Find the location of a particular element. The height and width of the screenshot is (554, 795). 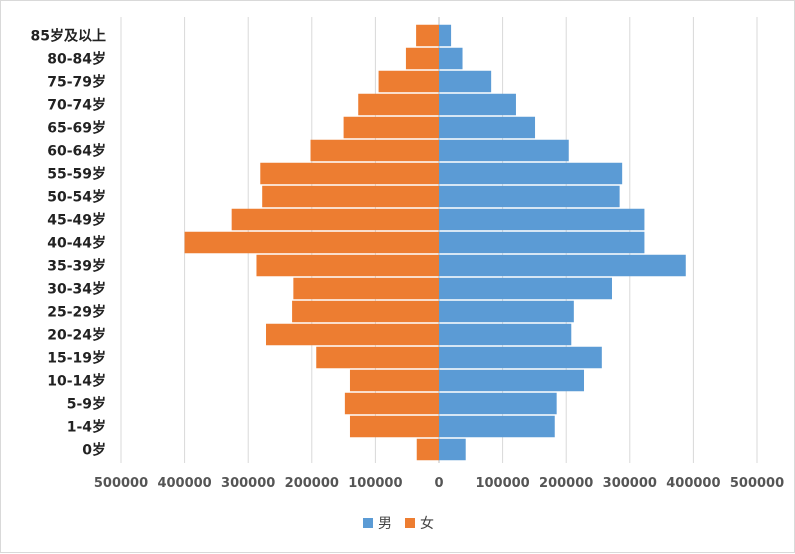

legend-label-female: 女 is located at coordinates (427, 523).